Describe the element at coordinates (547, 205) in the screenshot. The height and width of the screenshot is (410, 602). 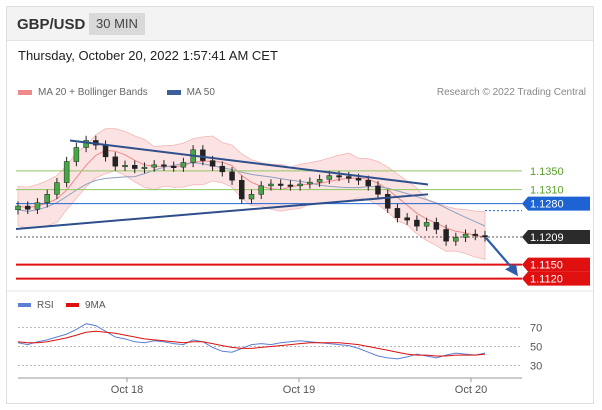
I see `level-tag-text: 1.1280` at that location.